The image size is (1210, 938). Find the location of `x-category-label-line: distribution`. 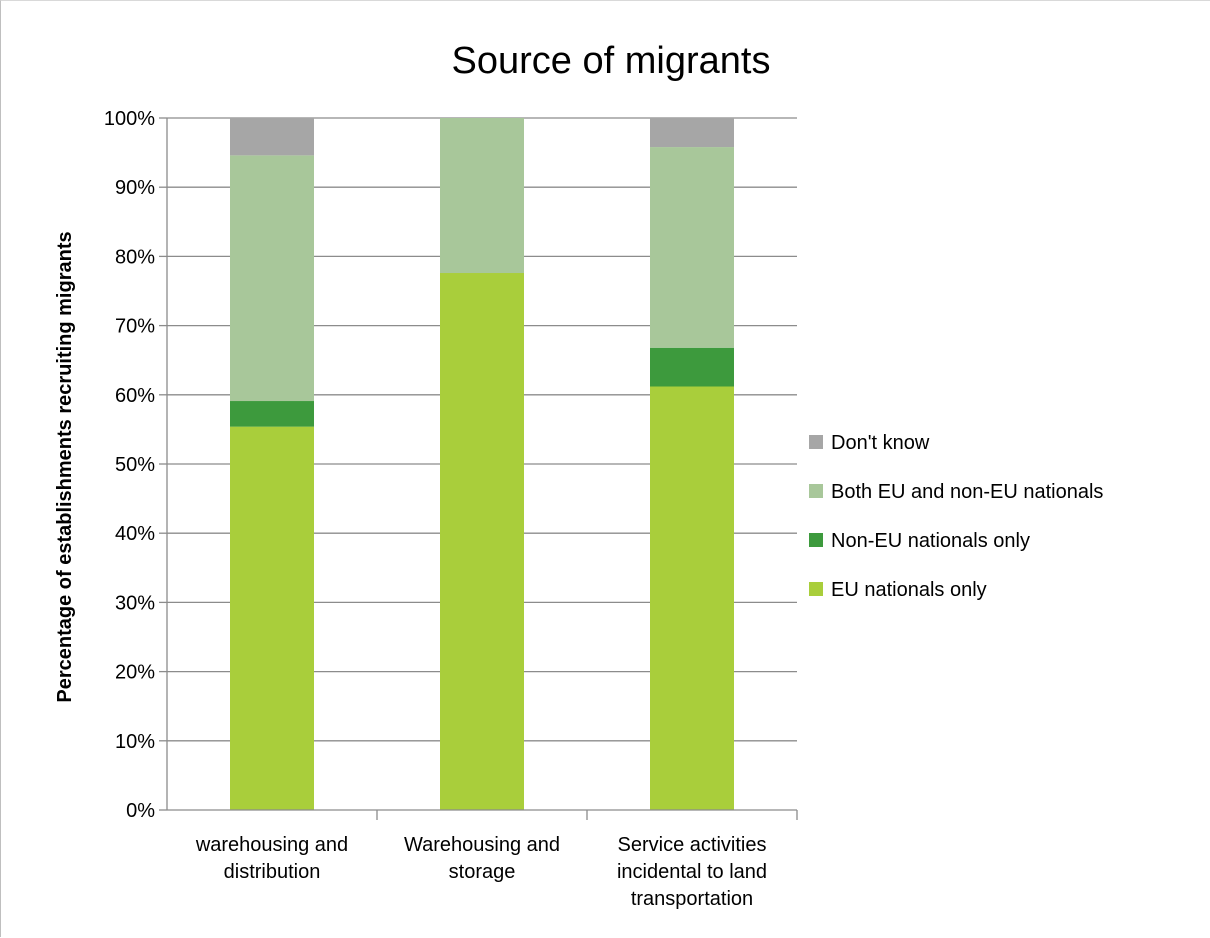

x-category-label-line: distribution is located at coordinates (272, 872).